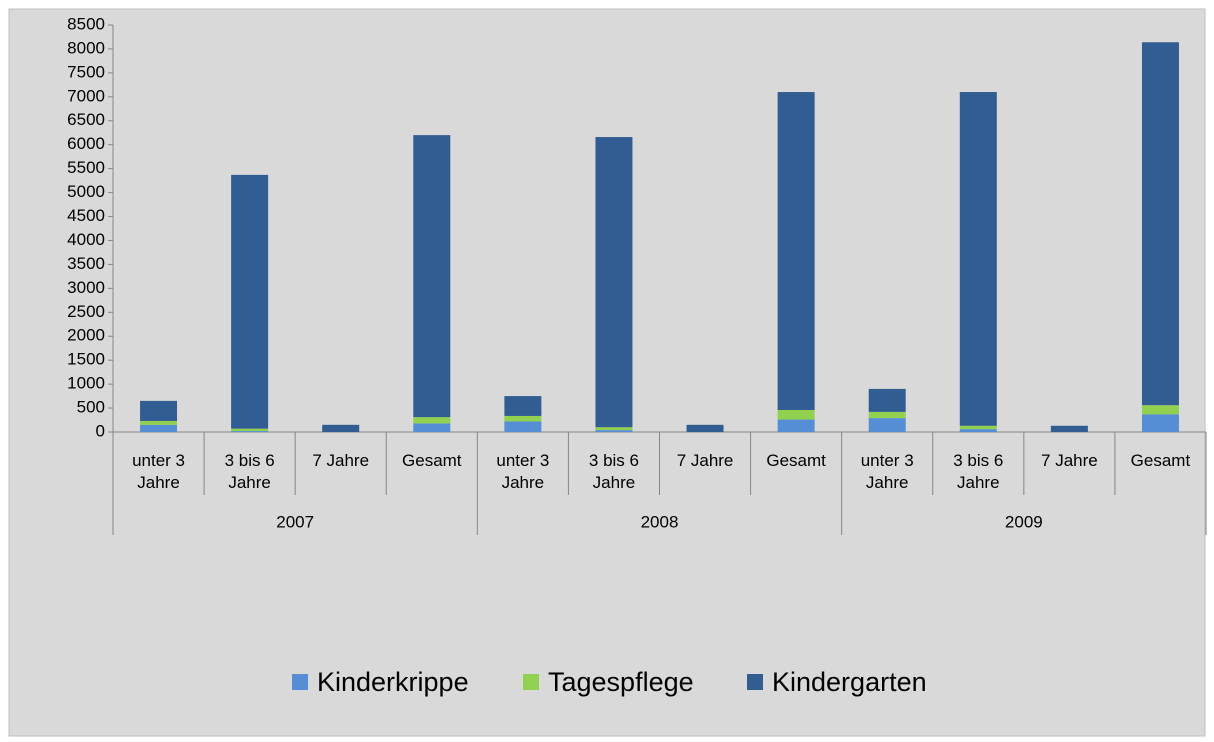 The height and width of the screenshot is (742, 1214). I want to click on y-tick-label: 7000, so click(86, 95).